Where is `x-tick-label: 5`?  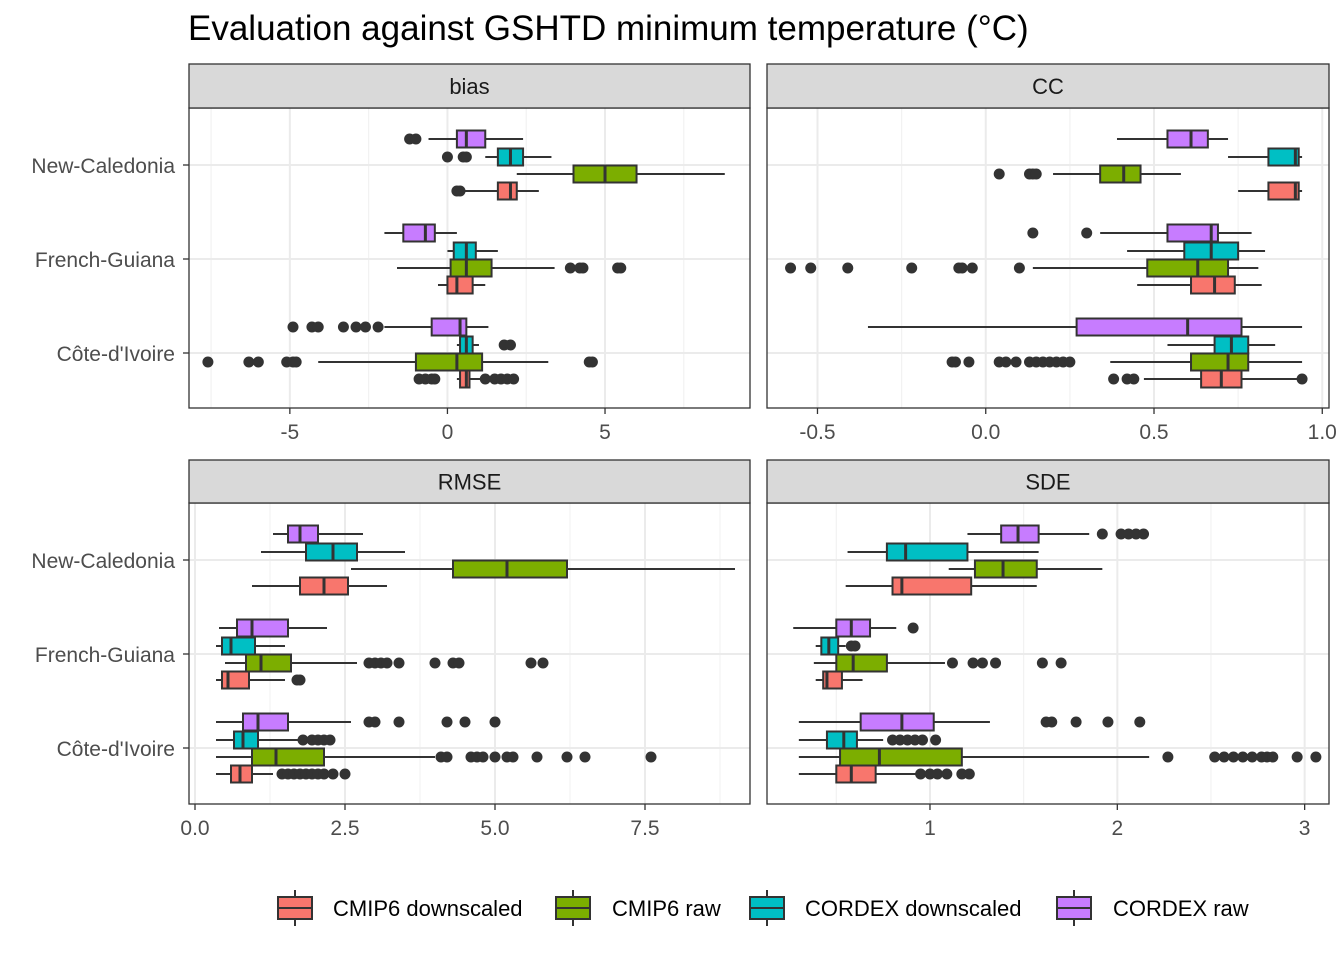 x-tick-label: 5 is located at coordinates (605, 432).